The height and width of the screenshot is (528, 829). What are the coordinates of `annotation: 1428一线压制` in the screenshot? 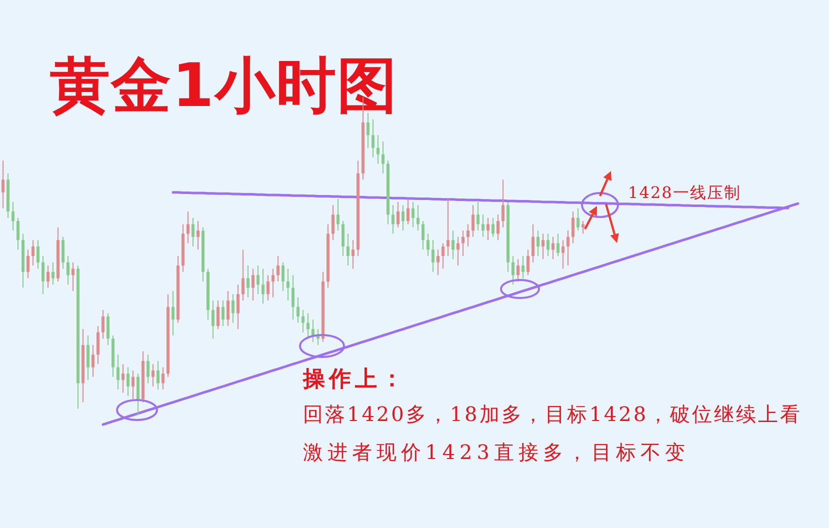 It's located at (684, 192).